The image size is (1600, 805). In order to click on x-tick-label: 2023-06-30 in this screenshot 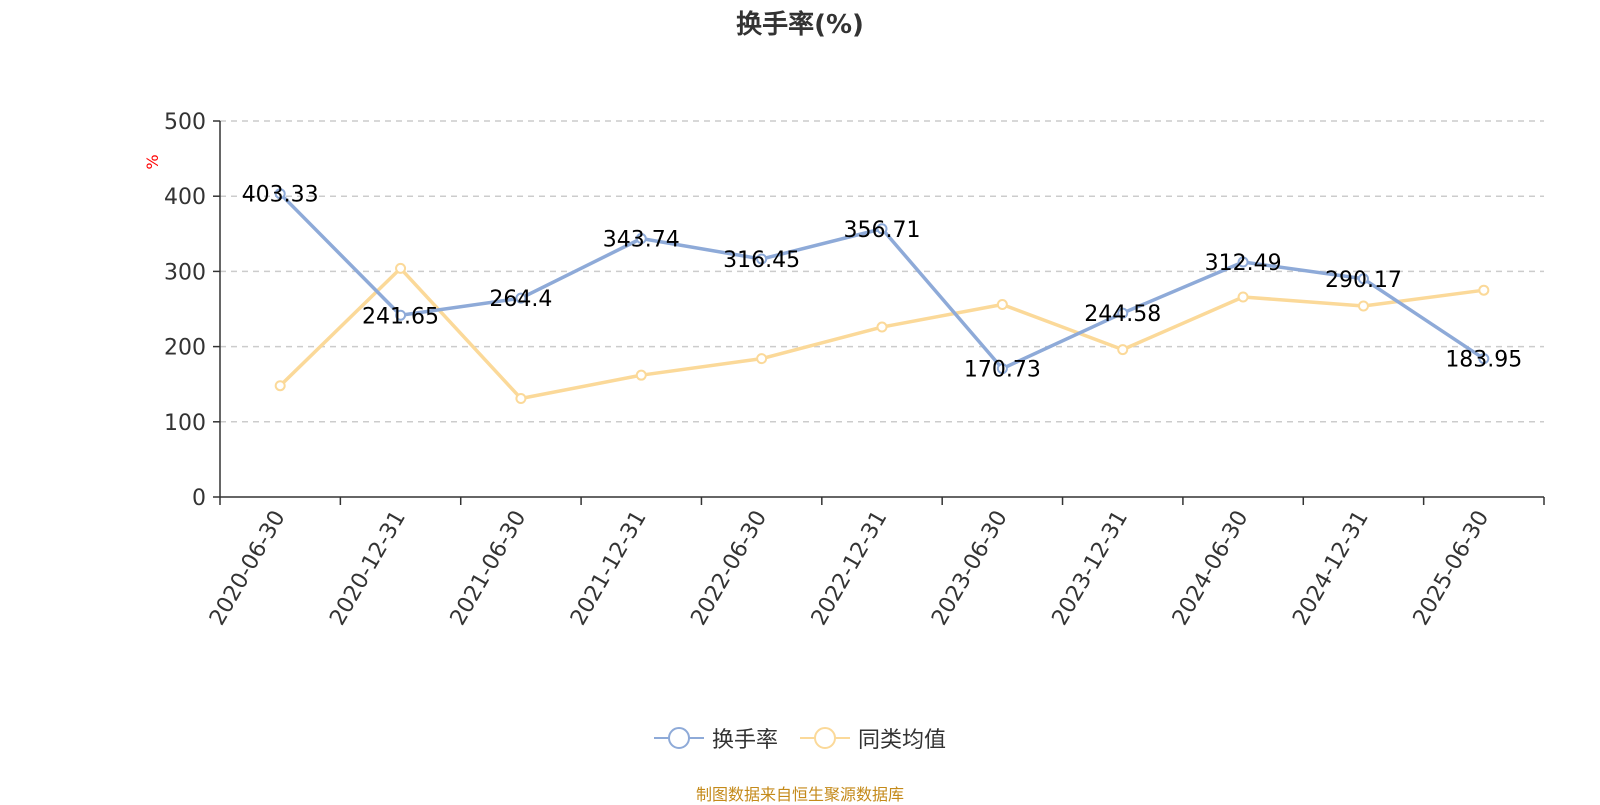, I will do `click(970, 568)`.